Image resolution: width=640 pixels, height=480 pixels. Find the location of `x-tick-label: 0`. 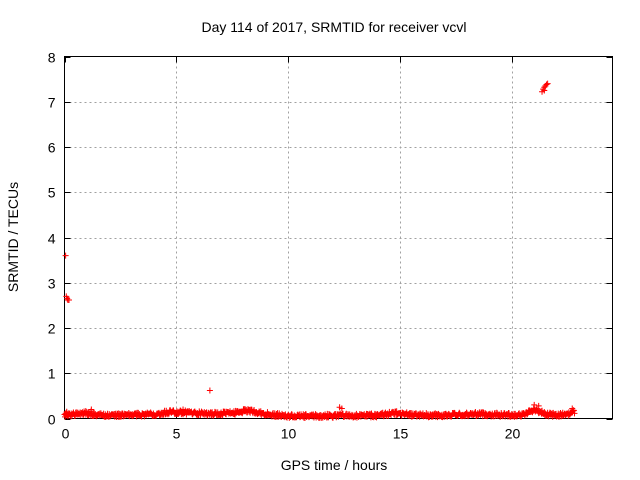

x-tick-label: 0 is located at coordinates (66, 434).